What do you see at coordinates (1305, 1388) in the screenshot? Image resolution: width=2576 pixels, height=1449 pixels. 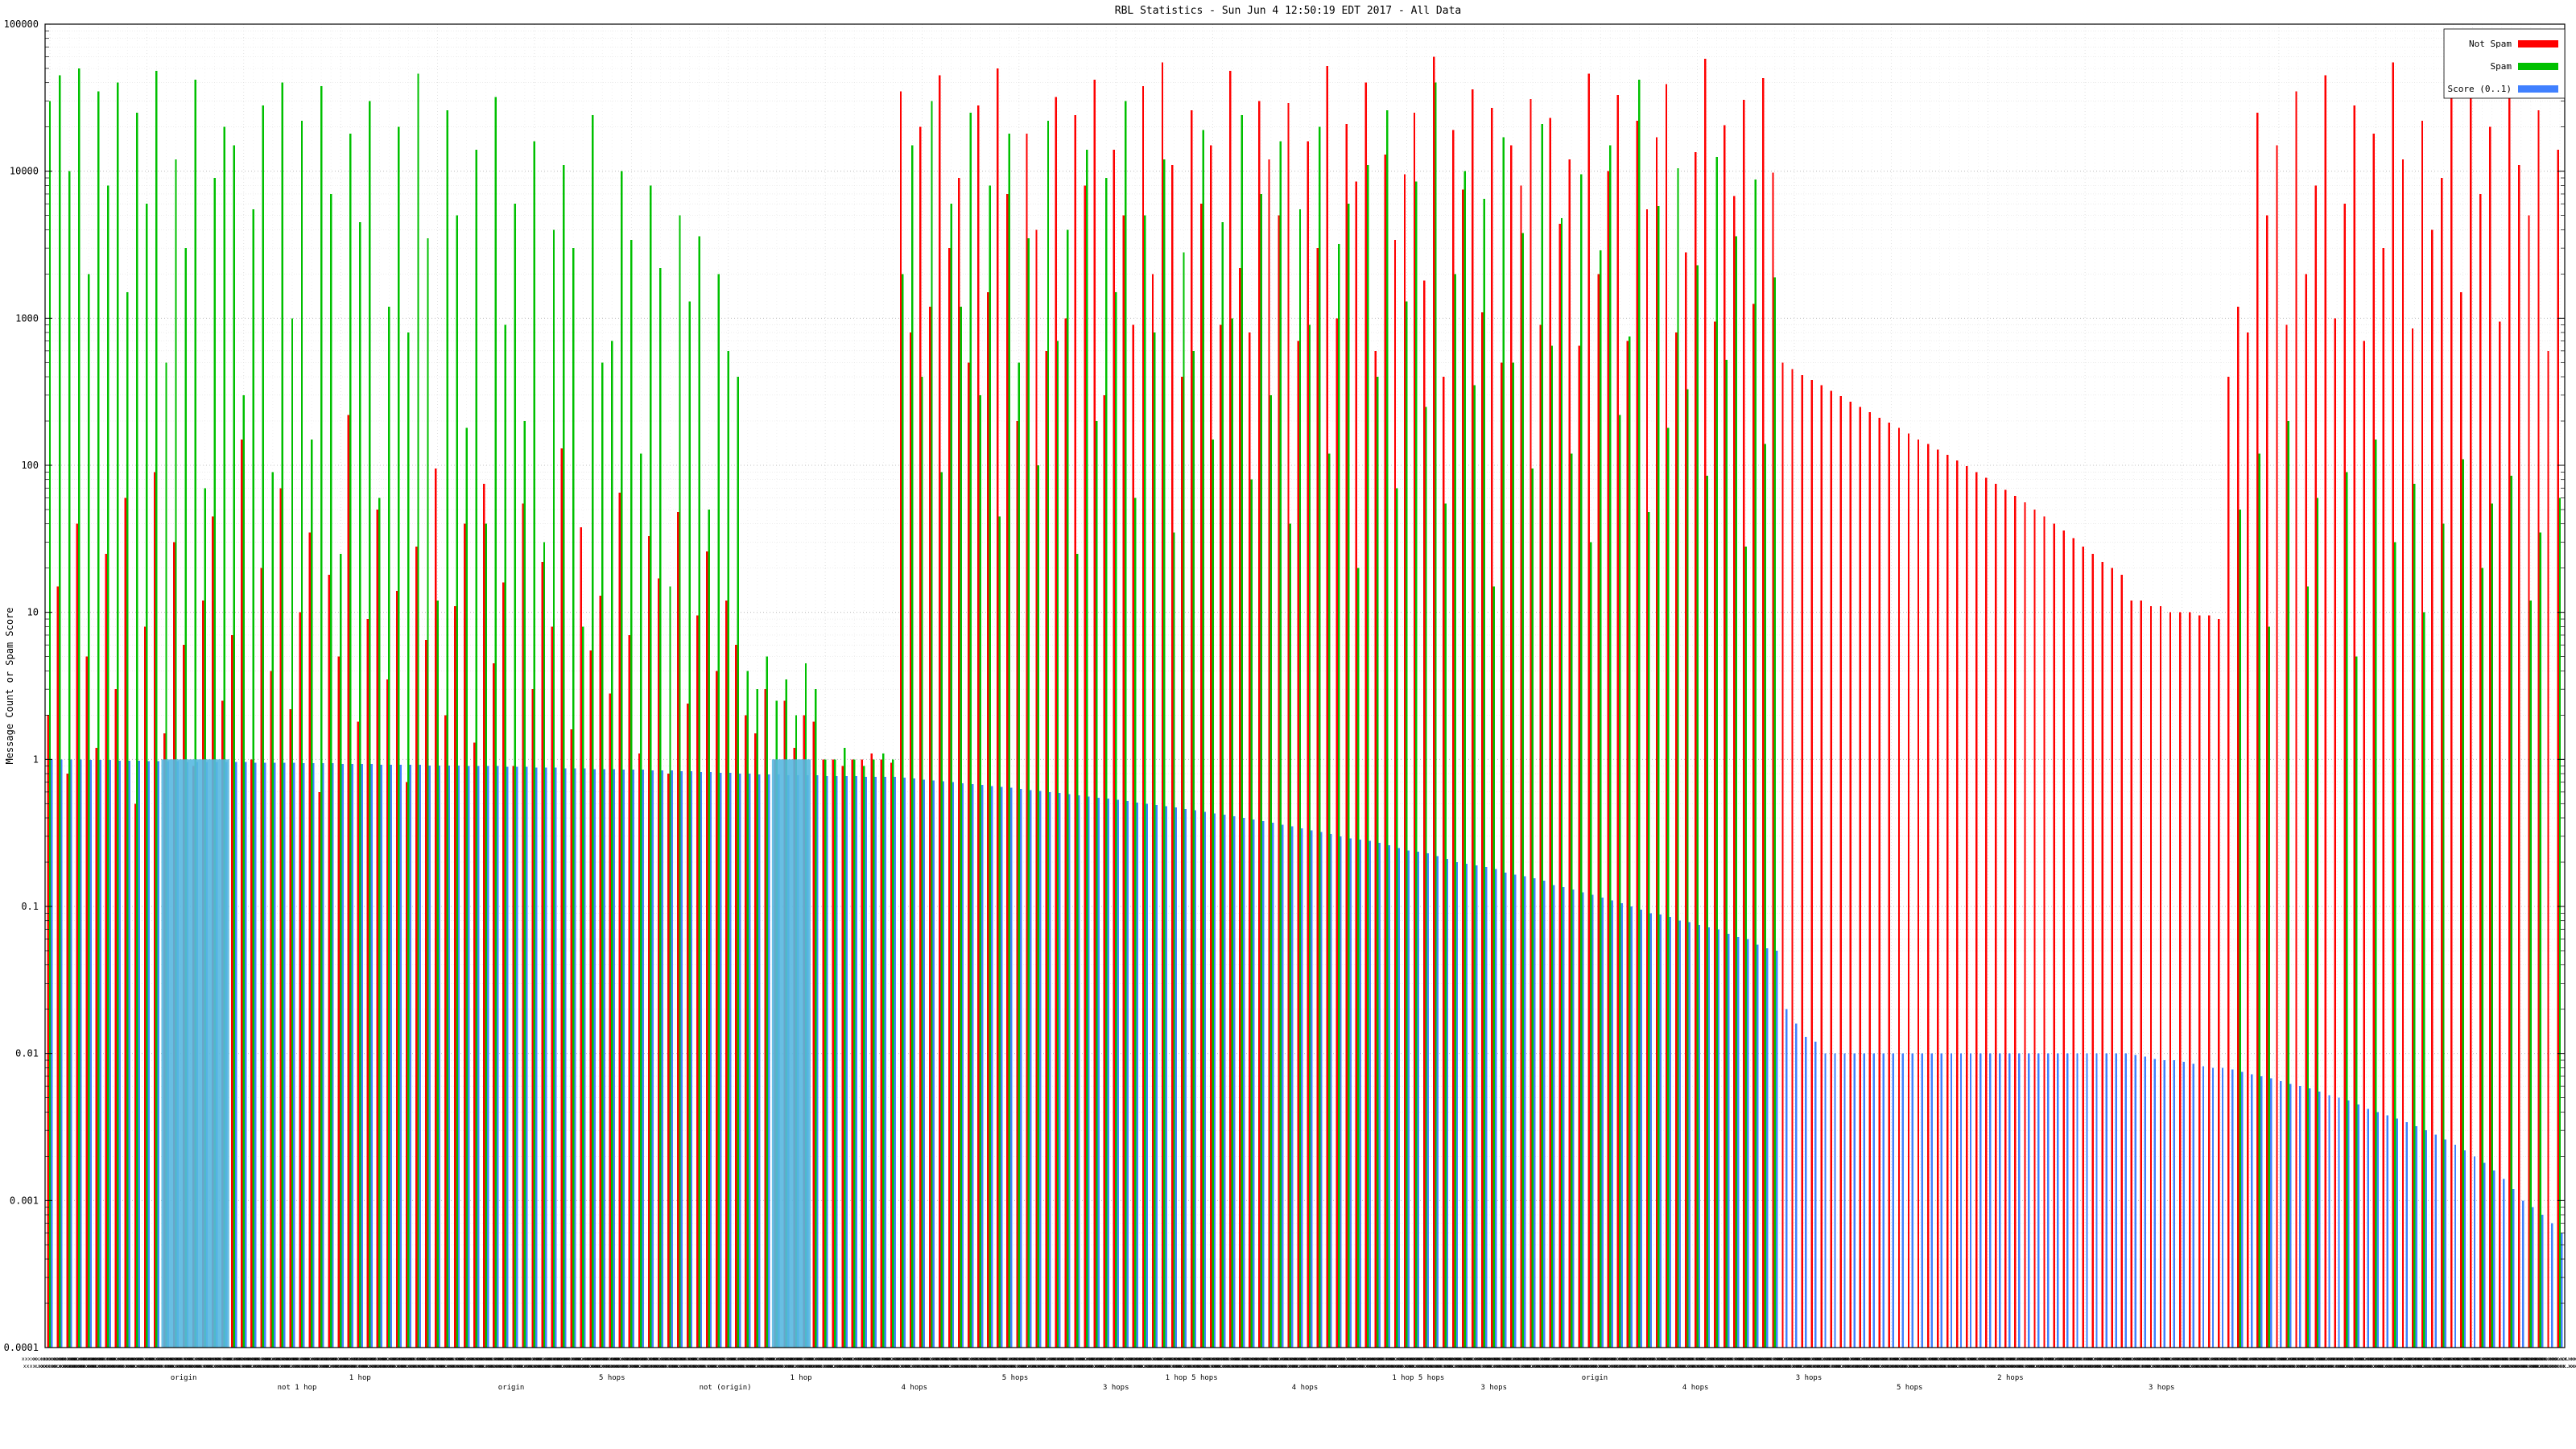 I see `x-tick-fragment: 4 hops` at bounding box center [1305, 1388].